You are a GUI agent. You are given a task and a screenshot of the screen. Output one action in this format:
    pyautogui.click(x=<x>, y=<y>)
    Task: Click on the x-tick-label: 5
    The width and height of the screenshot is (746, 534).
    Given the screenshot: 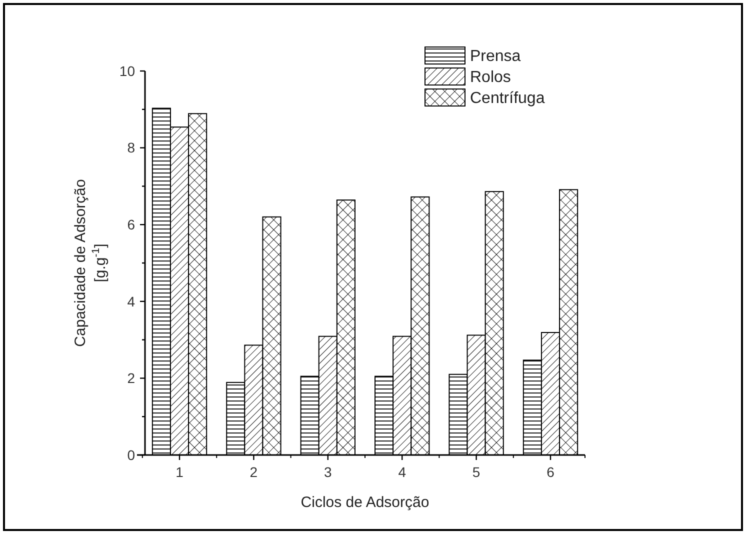 What is the action you would take?
    pyautogui.click(x=476, y=472)
    